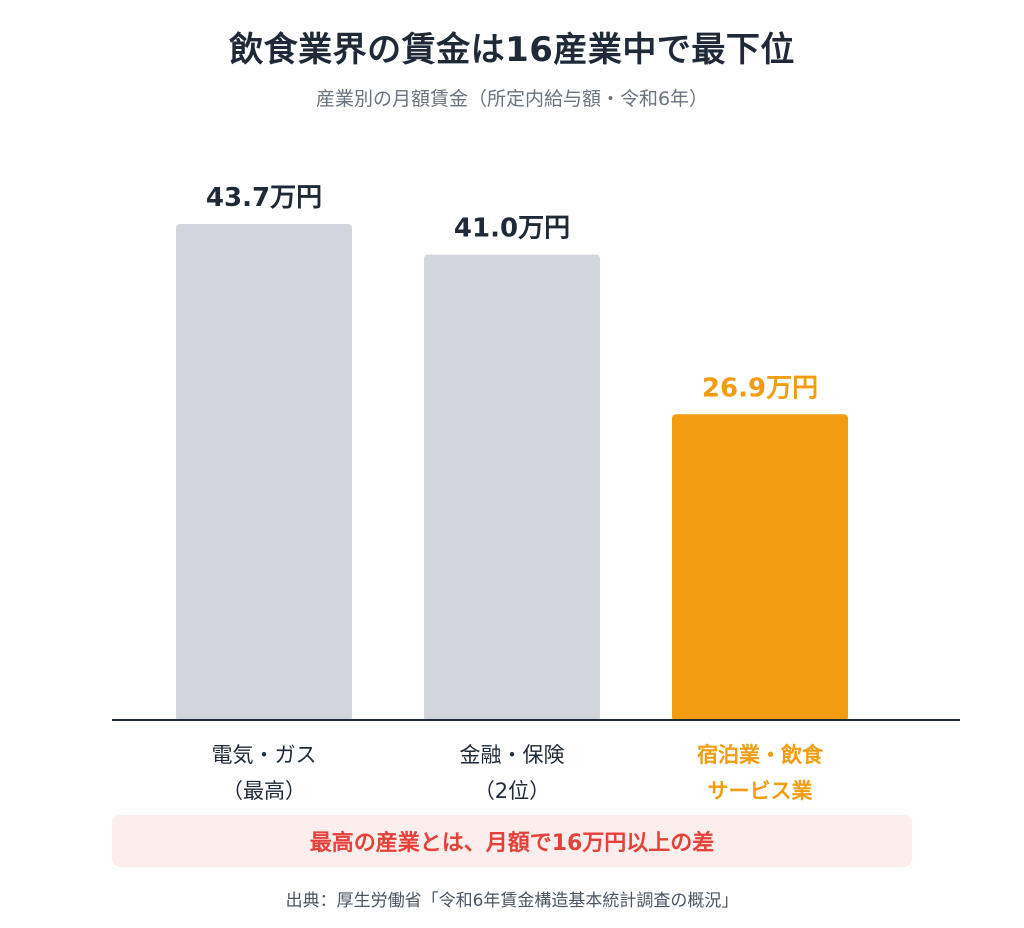 Image resolution: width=1024 pixels, height=928 pixels. I want to click on category-label: サービス業, so click(761, 791).